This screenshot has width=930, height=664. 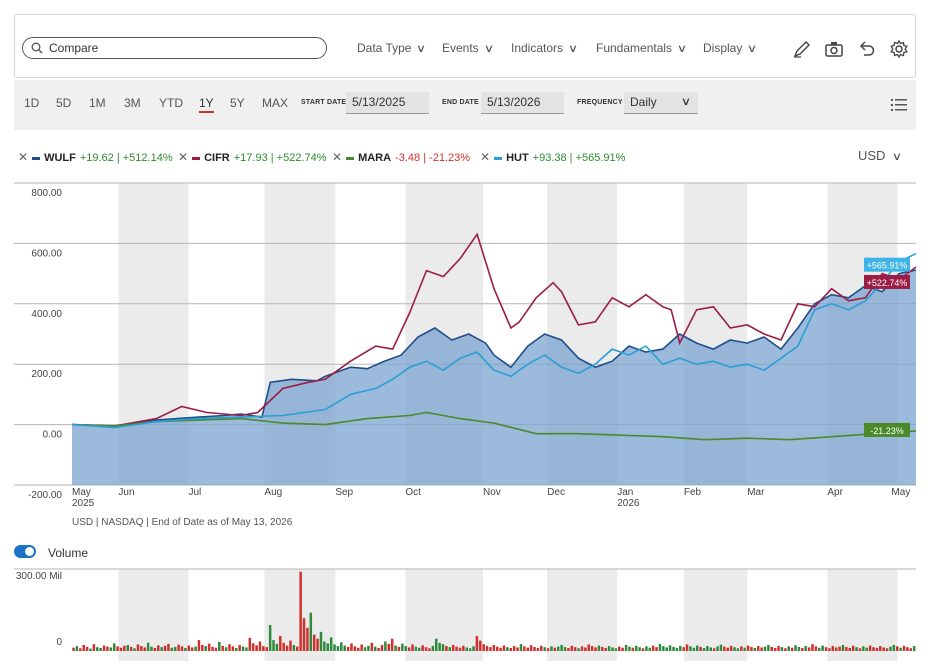 I want to click on x-tick-label: Aug, so click(x=273, y=492).